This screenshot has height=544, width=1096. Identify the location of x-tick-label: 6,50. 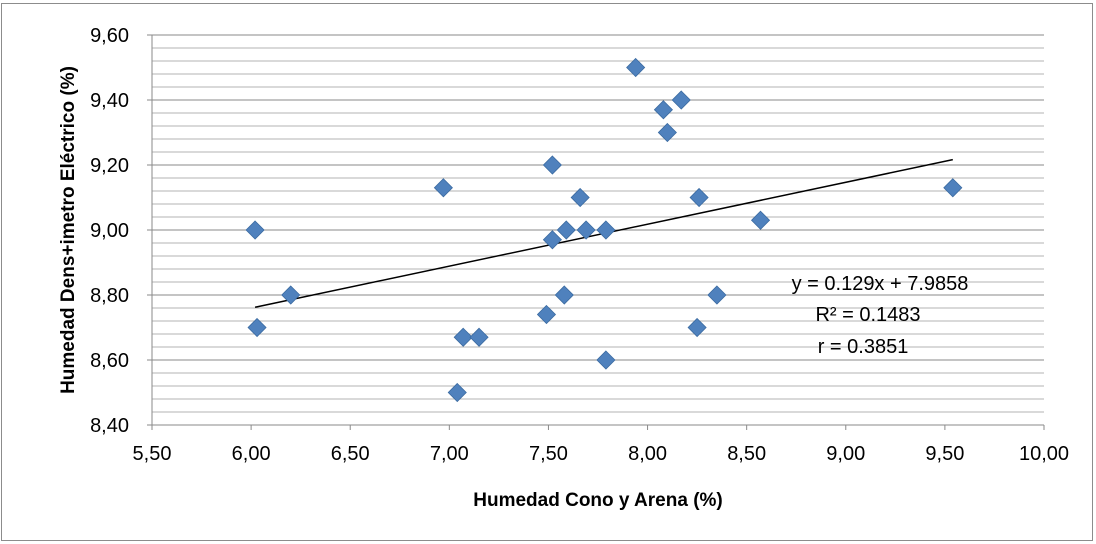
(350, 454).